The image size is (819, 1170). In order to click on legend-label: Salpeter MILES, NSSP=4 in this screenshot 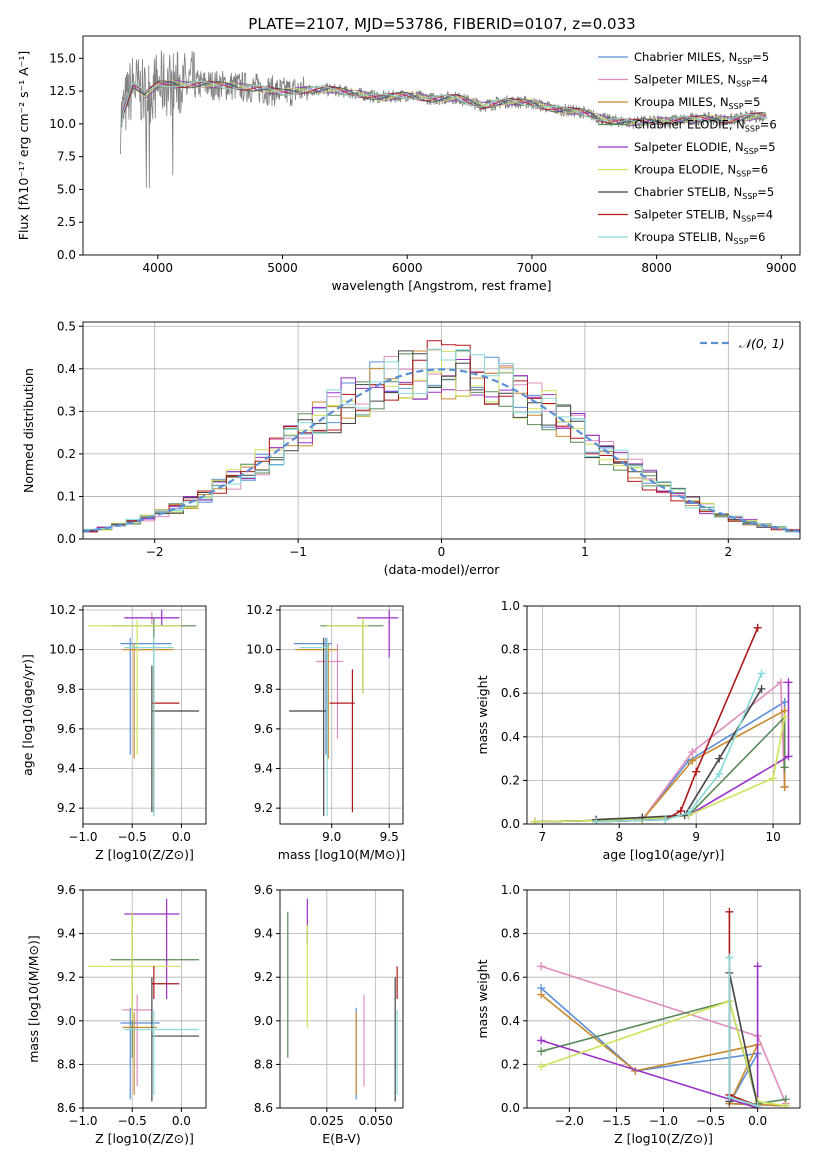, I will do `click(701, 81)`.